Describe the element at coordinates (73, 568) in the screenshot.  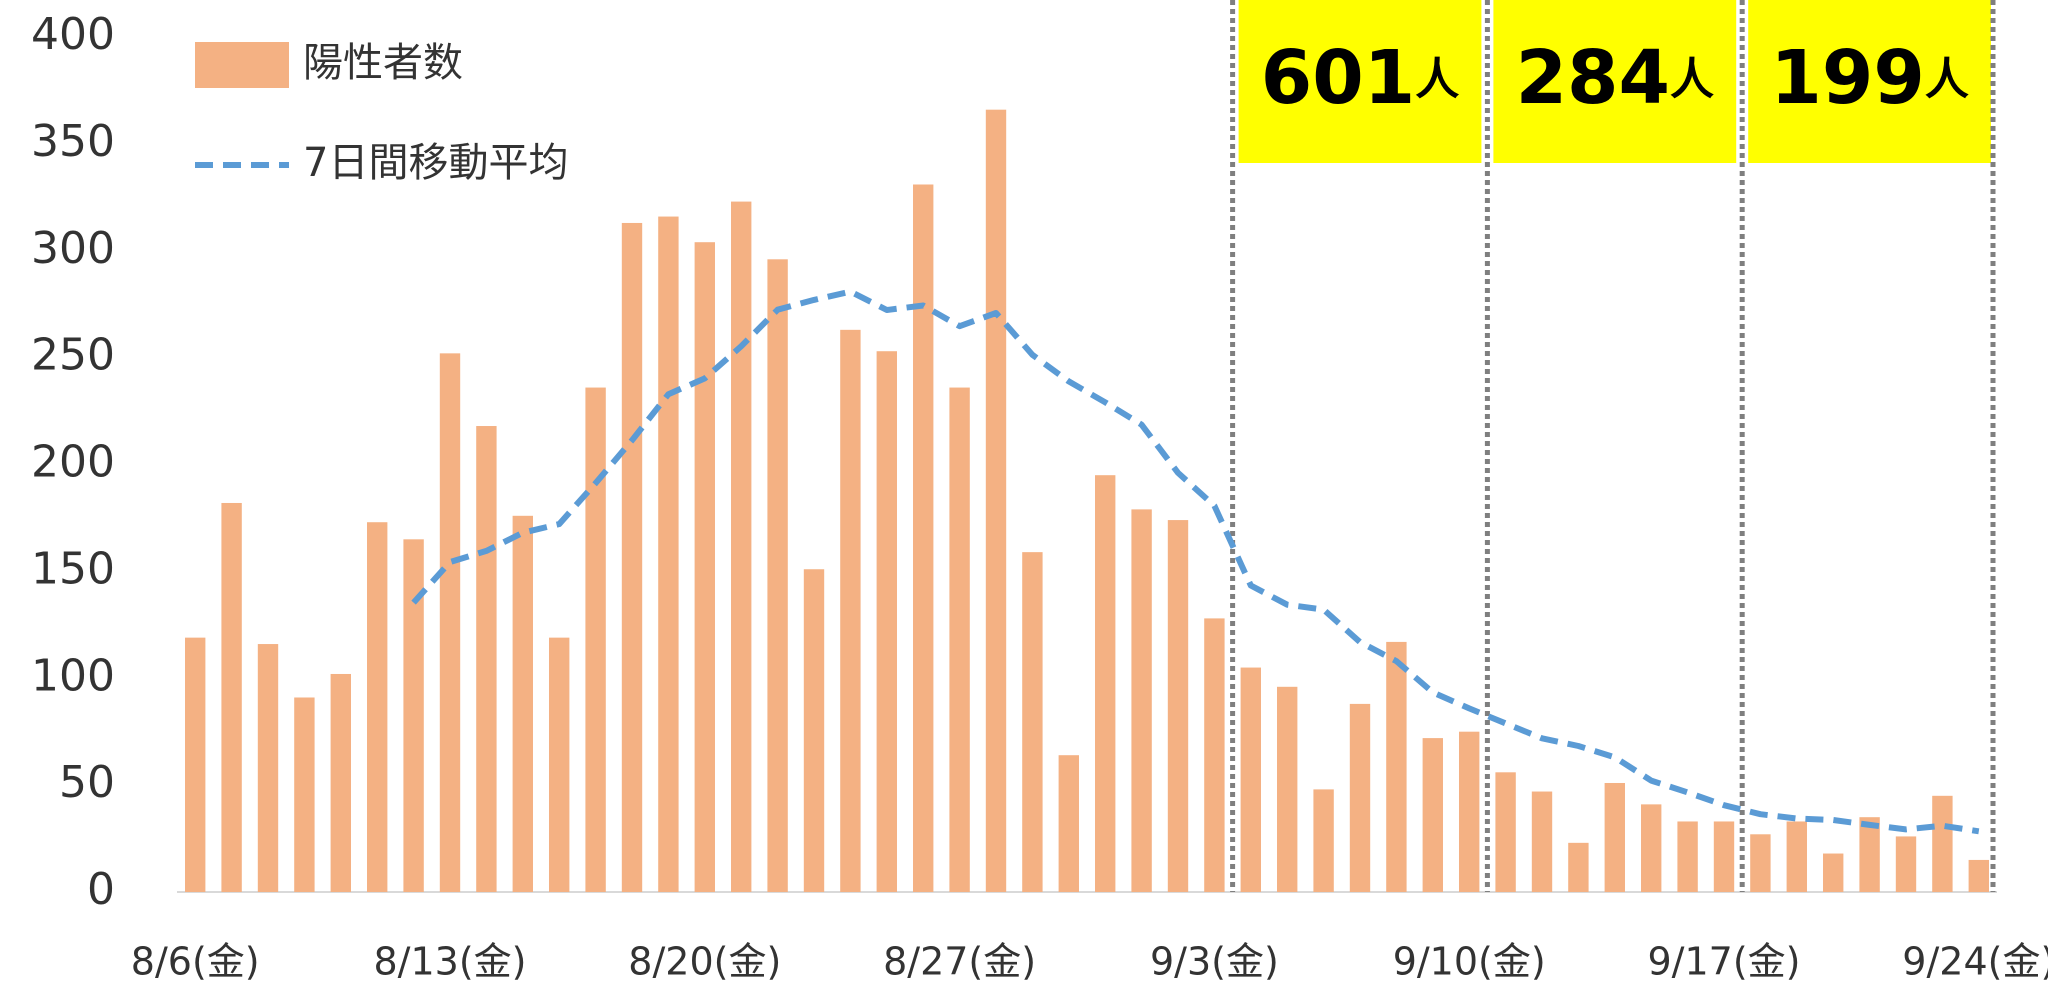
I see `y-tick-label: 150` at that location.